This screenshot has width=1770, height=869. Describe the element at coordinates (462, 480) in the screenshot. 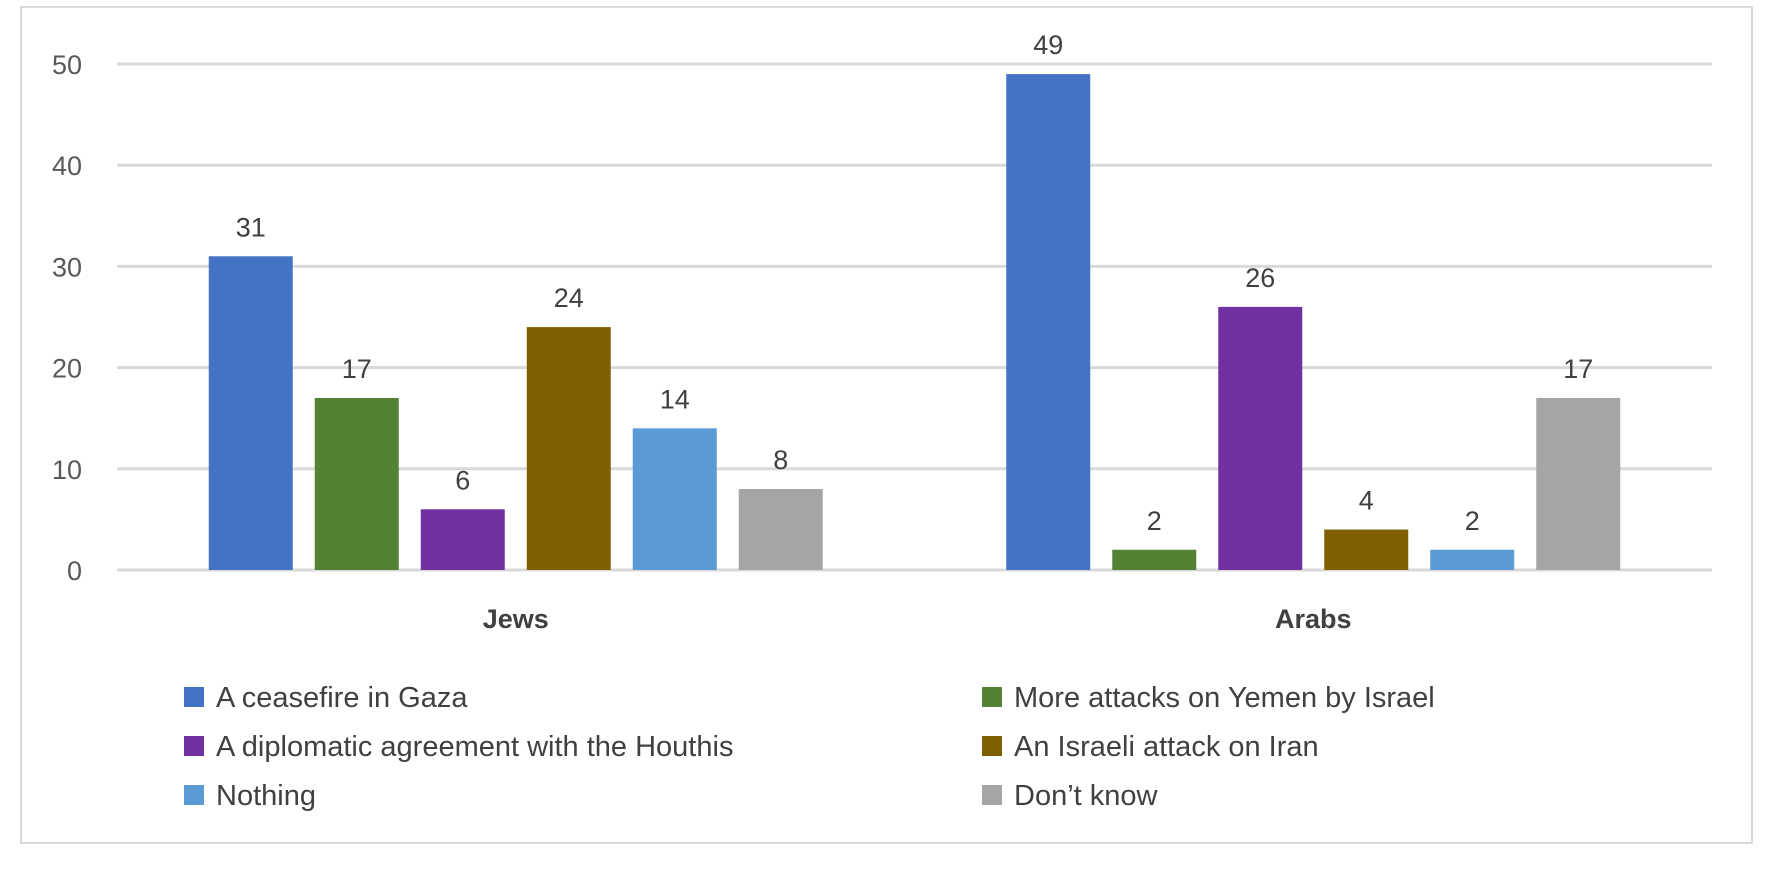

I see `data-label: 6` at that location.